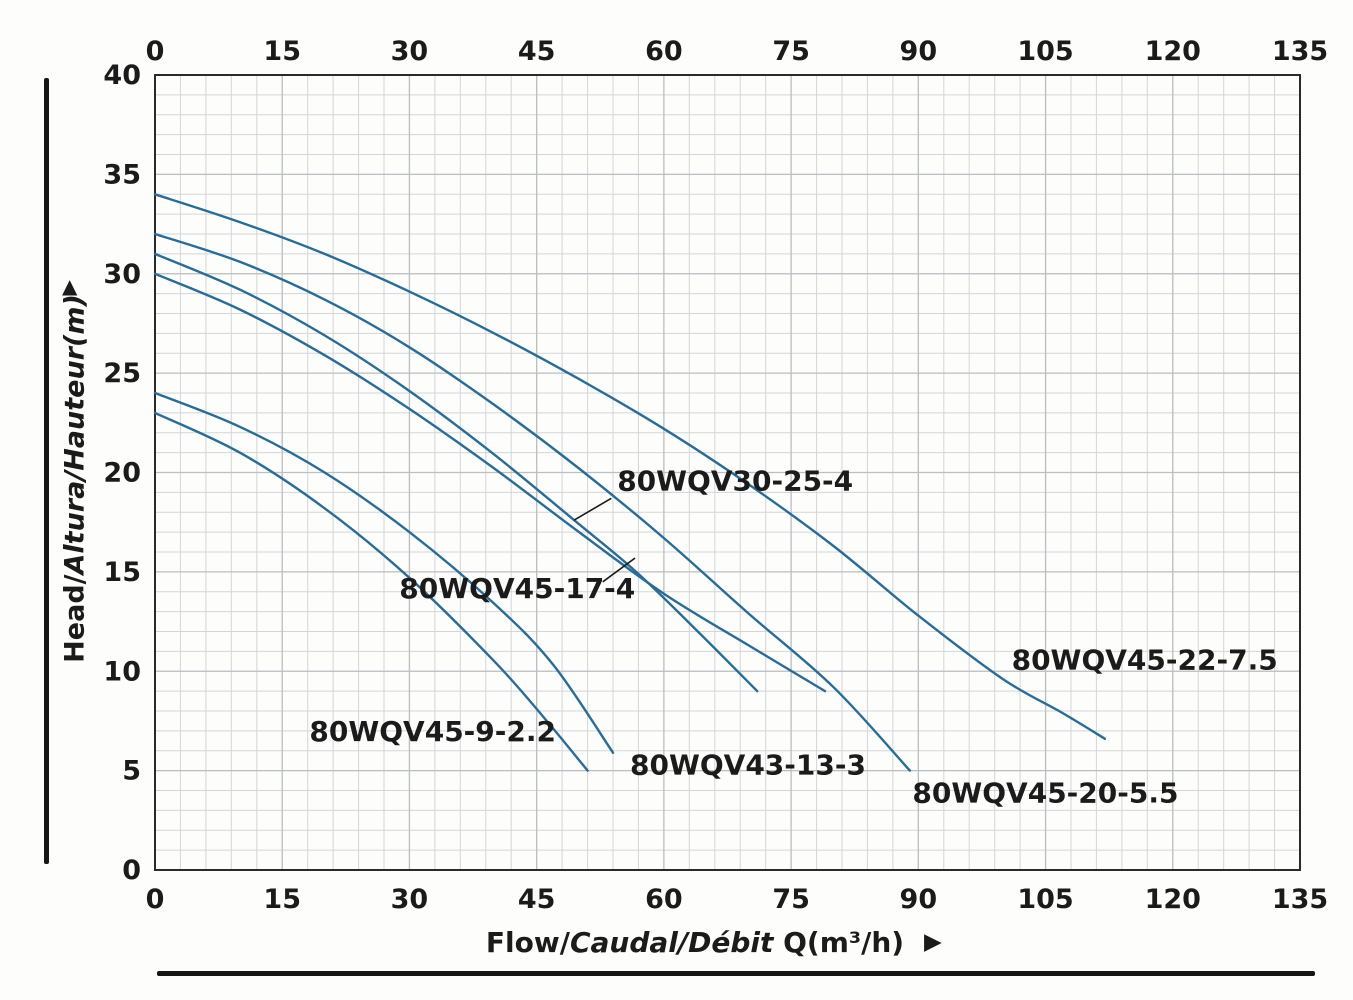 The width and height of the screenshot is (1353, 1000). What do you see at coordinates (371, 591) in the screenshot?
I see `pump-curve-80WQV45-9-2.2` at bounding box center [371, 591].